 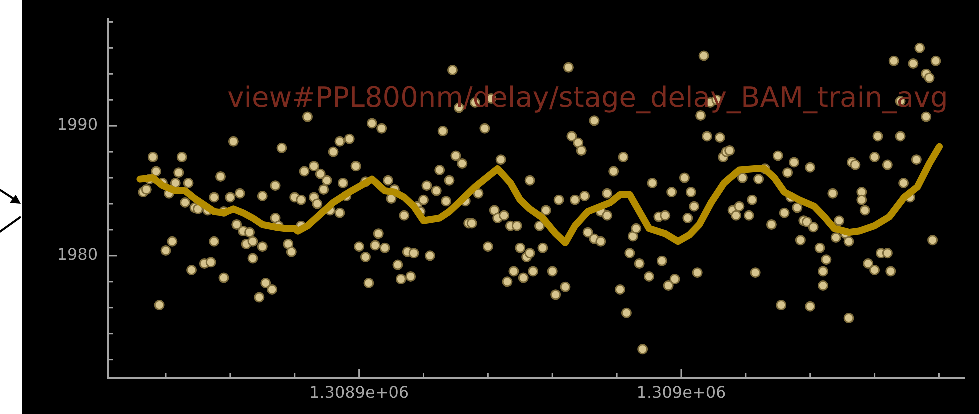 What do you see at coordinates (681, 392) in the screenshot?
I see `x-tick-label: 1.309e+06` at bounding box center [681, 392].